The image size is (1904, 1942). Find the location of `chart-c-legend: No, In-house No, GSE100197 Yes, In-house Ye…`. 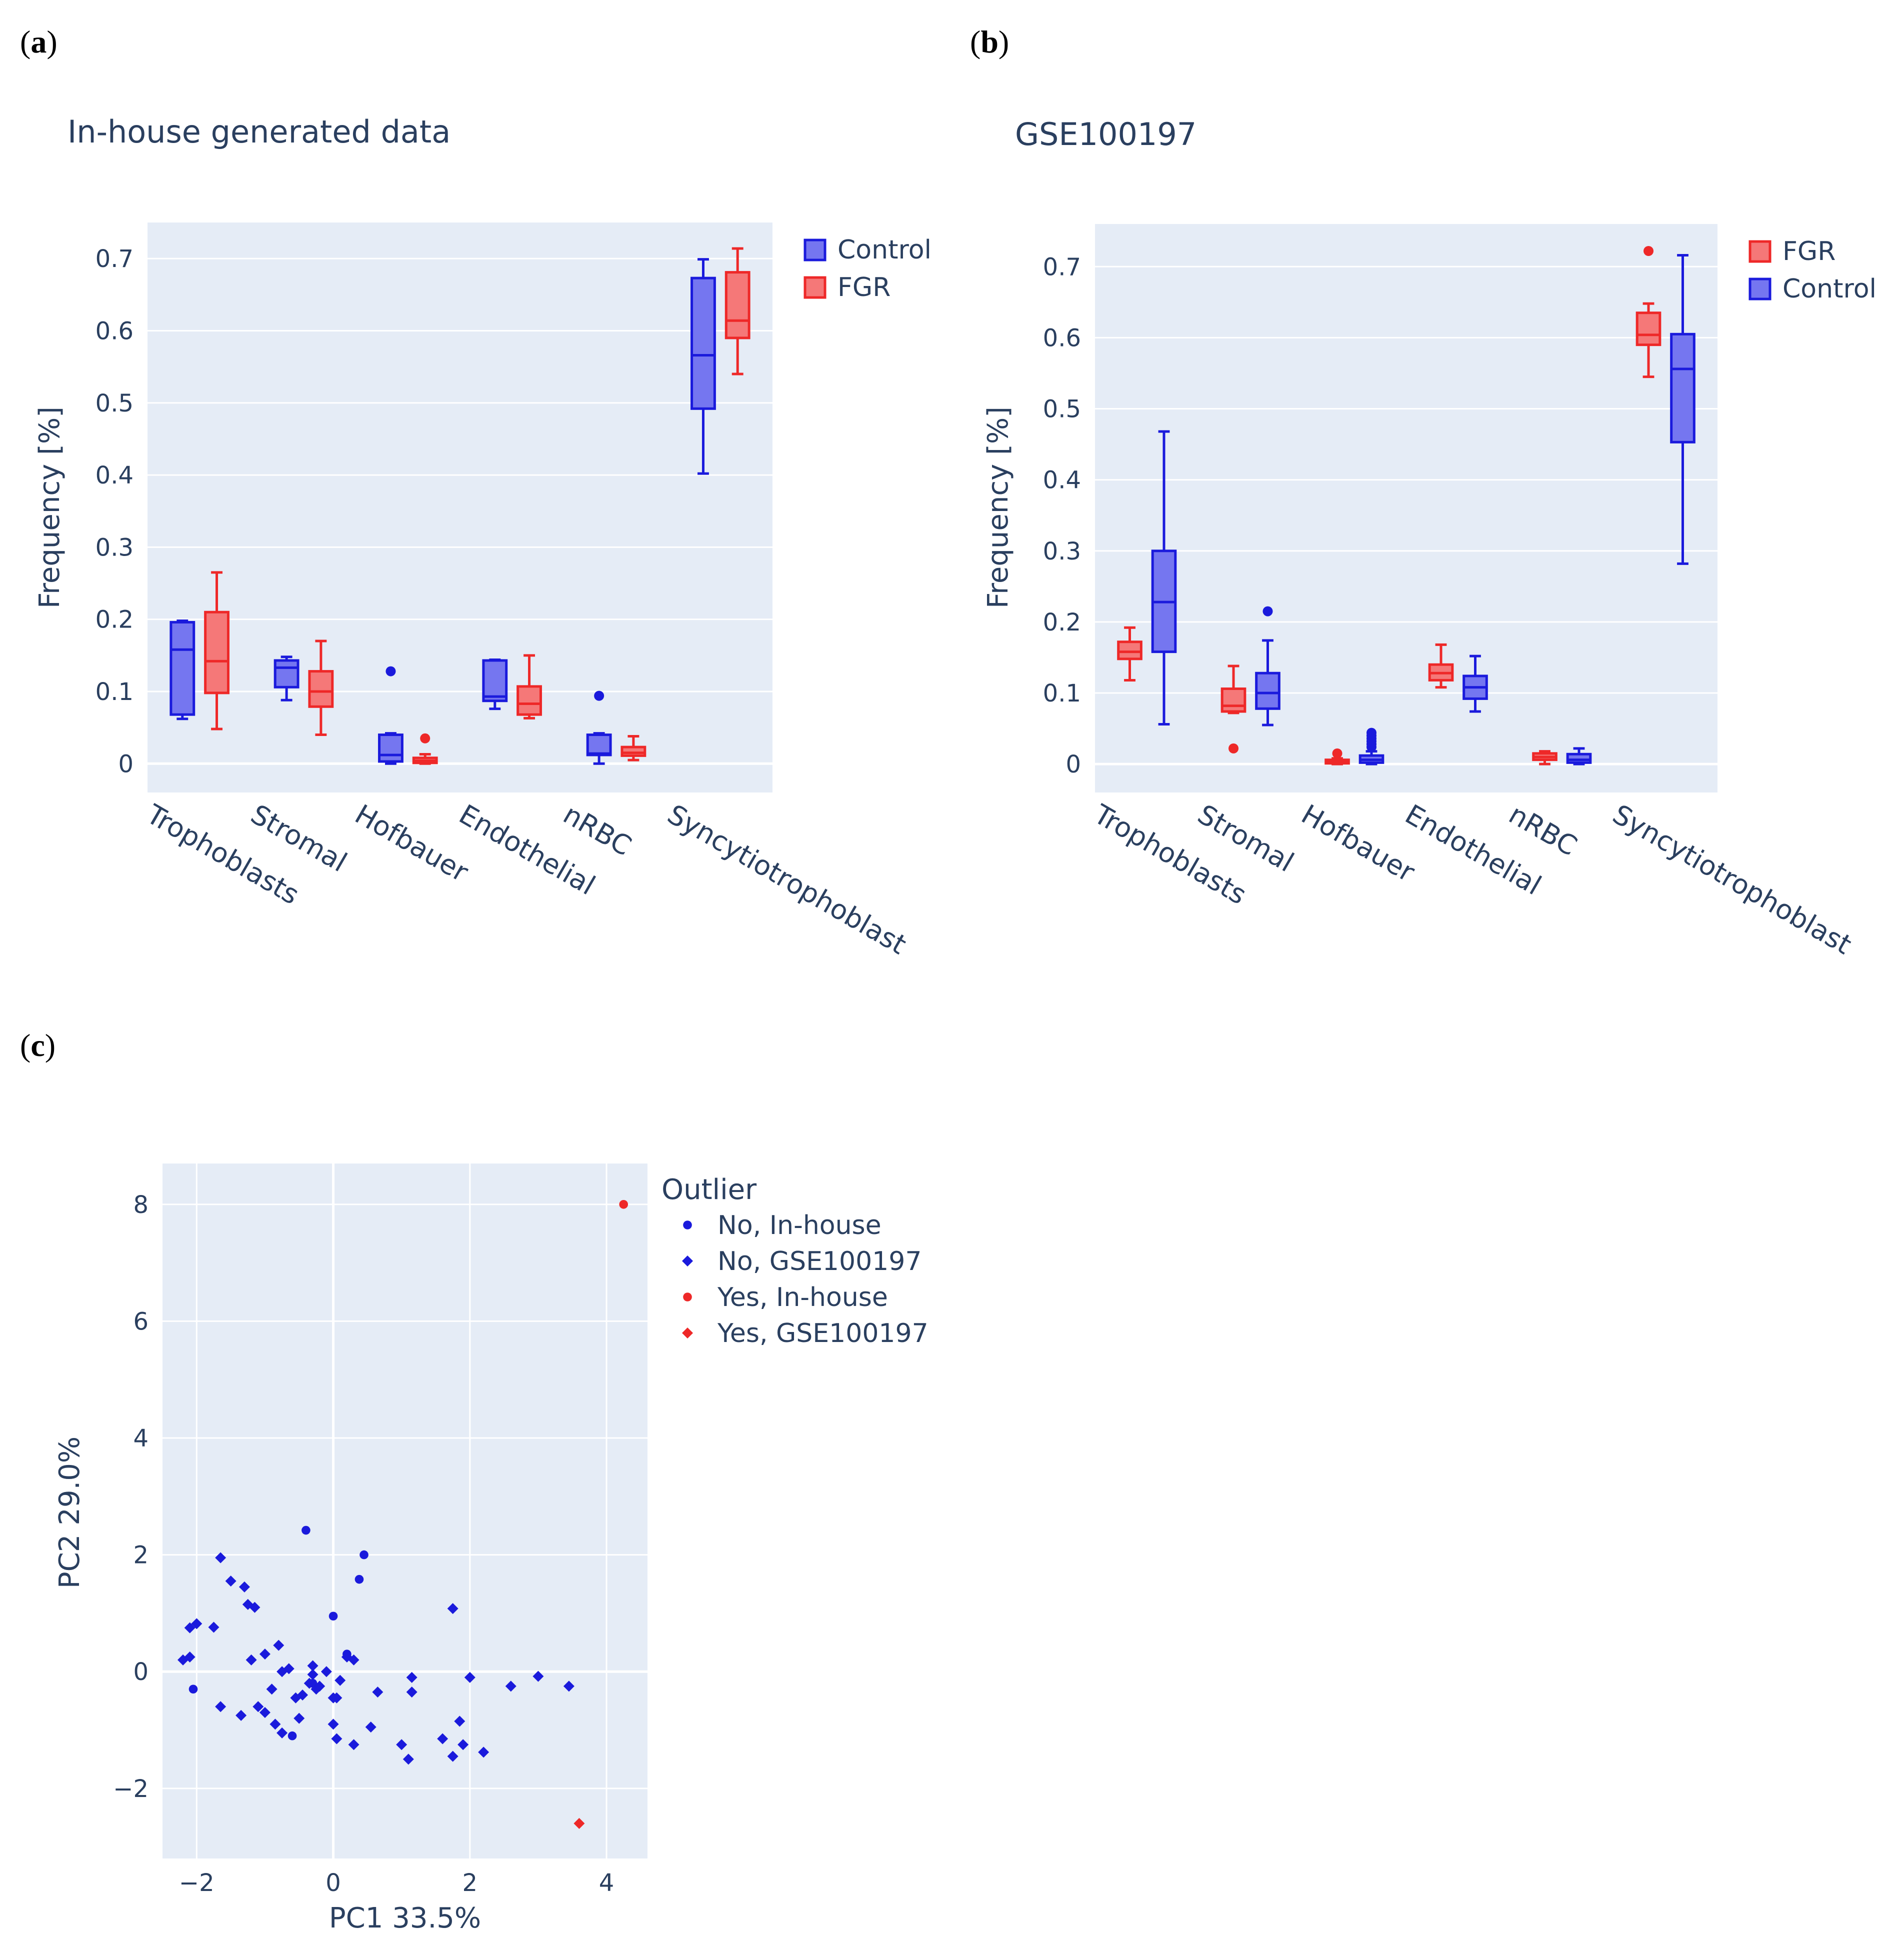

chart-c-legend: No, In-house No, GSE100197 Yes, In-house Ye… is located at coordinates (805, 1279).